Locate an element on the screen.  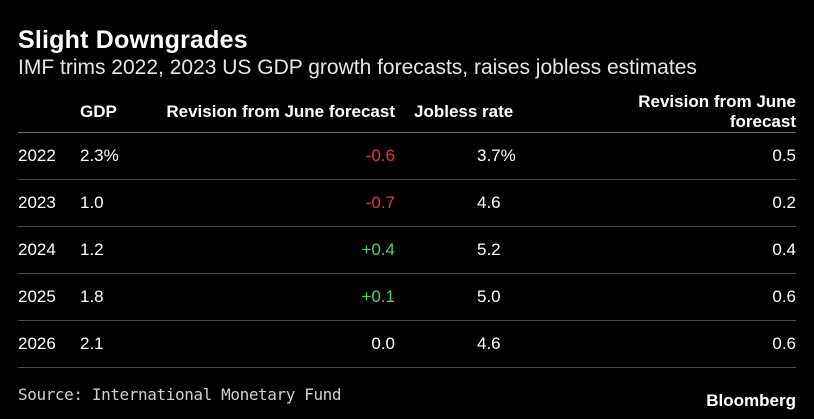
header-jobless-rate: Jobless rate is located at coordinates (498, 112).